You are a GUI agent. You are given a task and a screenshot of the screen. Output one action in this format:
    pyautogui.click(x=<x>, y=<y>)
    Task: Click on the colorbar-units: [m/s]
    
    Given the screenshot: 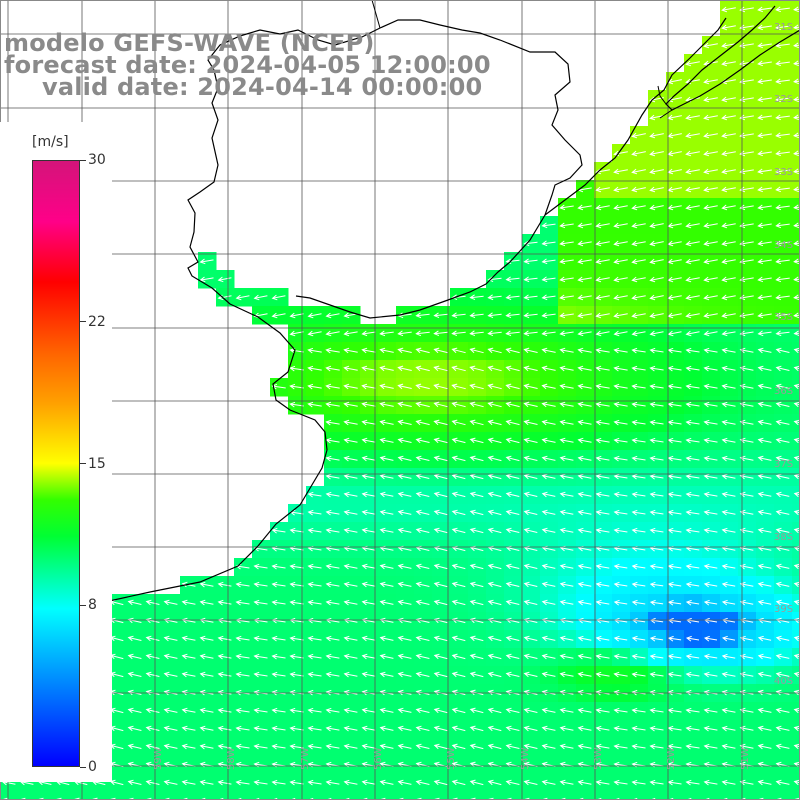 What is the action you would take?
    pyautogui.click(x=50, y=142)
    